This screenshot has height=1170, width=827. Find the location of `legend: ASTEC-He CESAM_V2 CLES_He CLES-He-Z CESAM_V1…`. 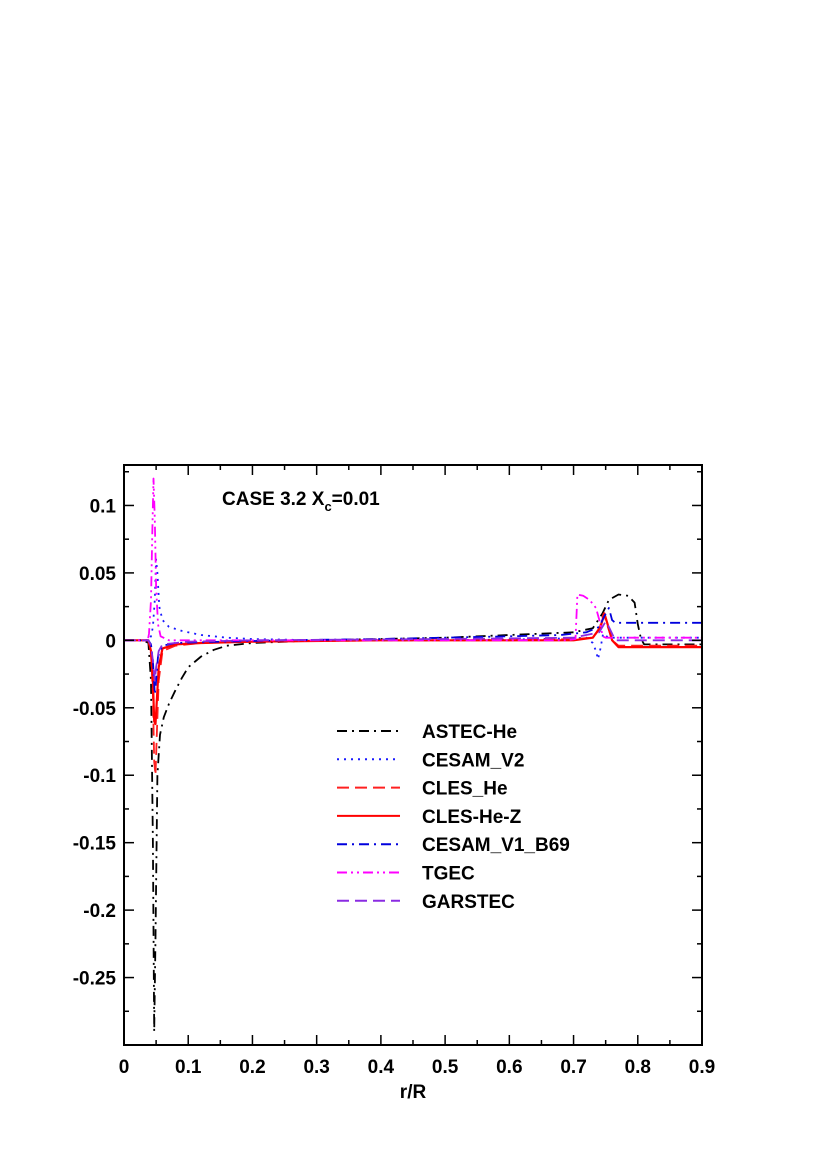

legend: ASTEC-He CESAM_V2 CLES_He CLES-He-Z CESAM_V1… is located at coordinates (453, 817).